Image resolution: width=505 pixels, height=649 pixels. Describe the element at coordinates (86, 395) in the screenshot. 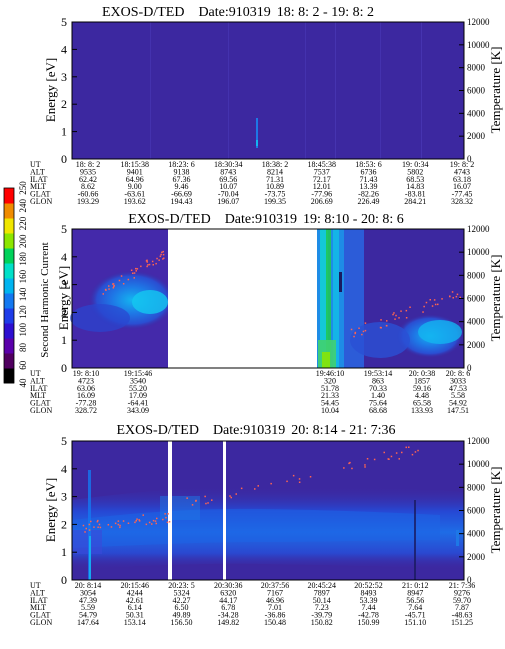

I see `table-cell: 16.09` at that location.